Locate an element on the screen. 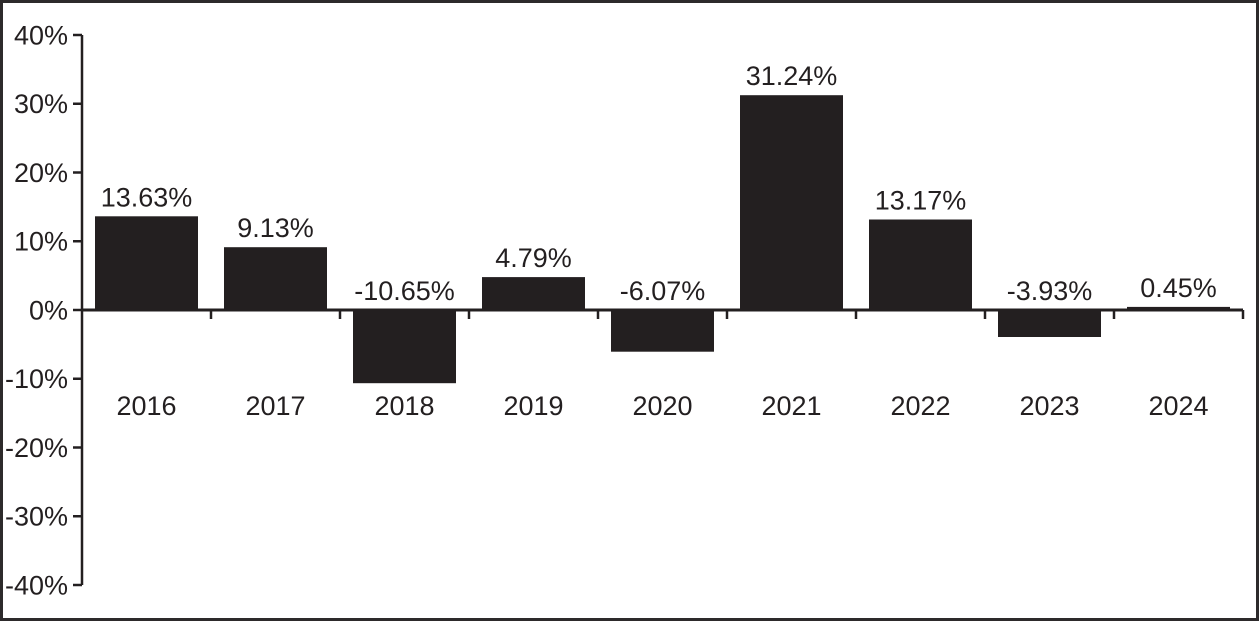 This screenshot has height=621, width=1259. value-label-2023: -3.93% is located at coordinates (1050, 291).